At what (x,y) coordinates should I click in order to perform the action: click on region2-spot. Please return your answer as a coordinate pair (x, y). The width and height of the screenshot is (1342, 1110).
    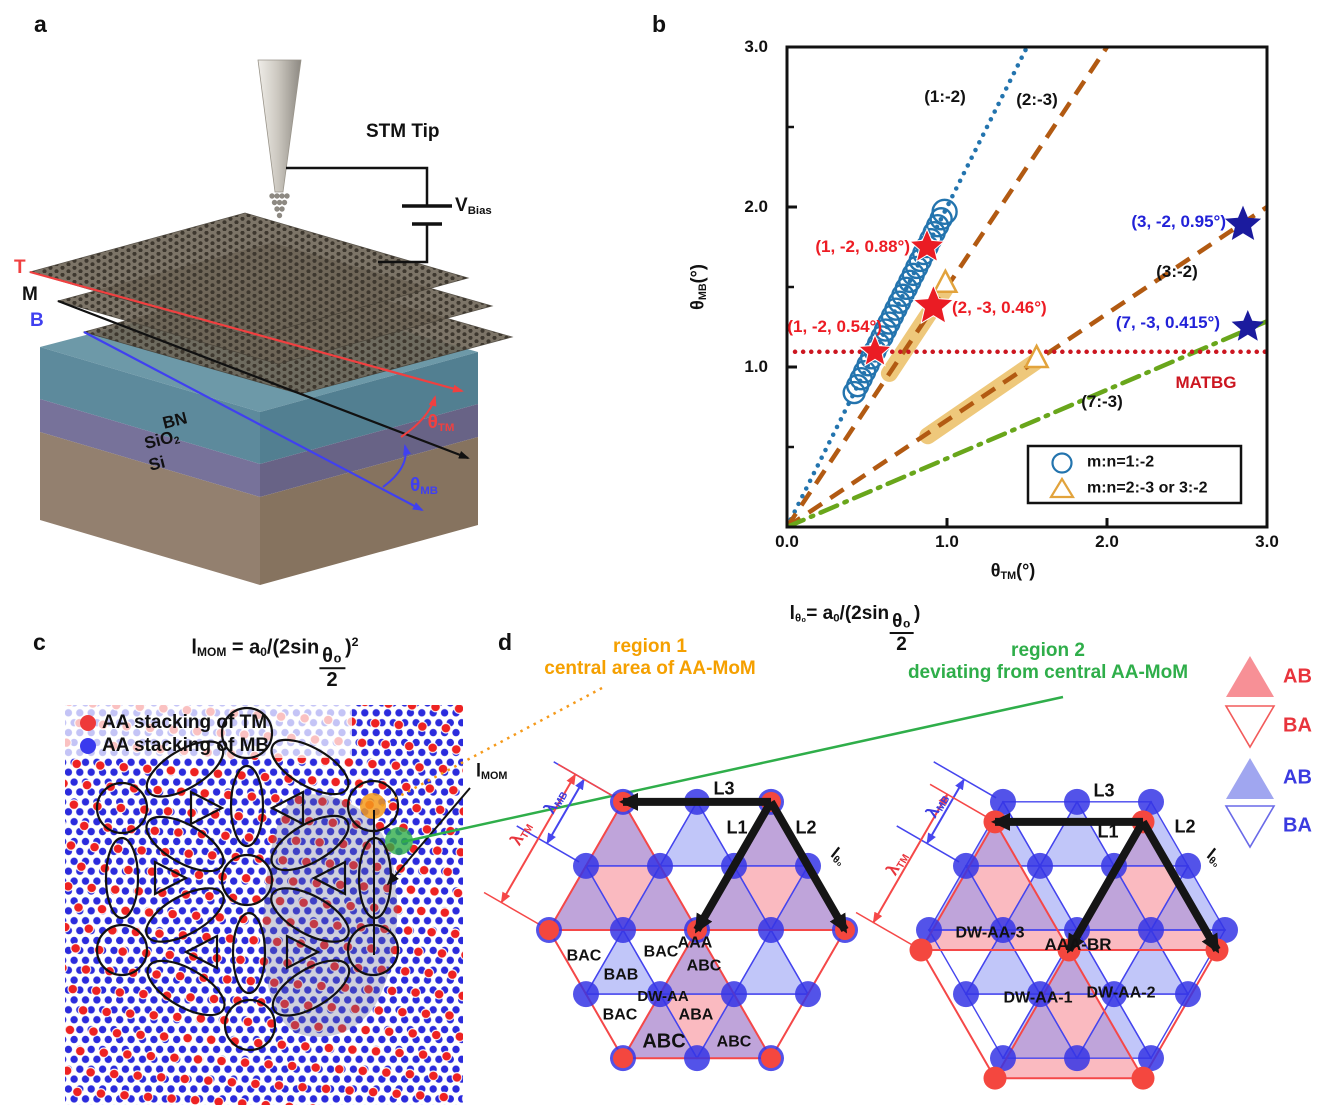
    Looking at the image, I should click on (399, 841).